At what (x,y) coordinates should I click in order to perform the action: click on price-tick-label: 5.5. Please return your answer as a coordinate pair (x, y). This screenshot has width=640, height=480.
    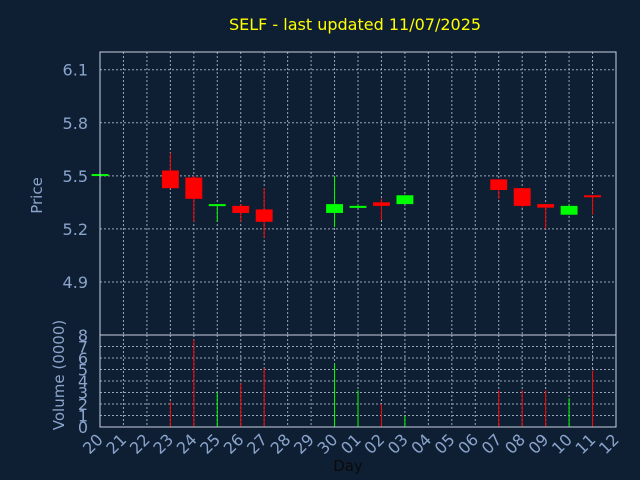
    Looking at the image, I should click on (75, 176).